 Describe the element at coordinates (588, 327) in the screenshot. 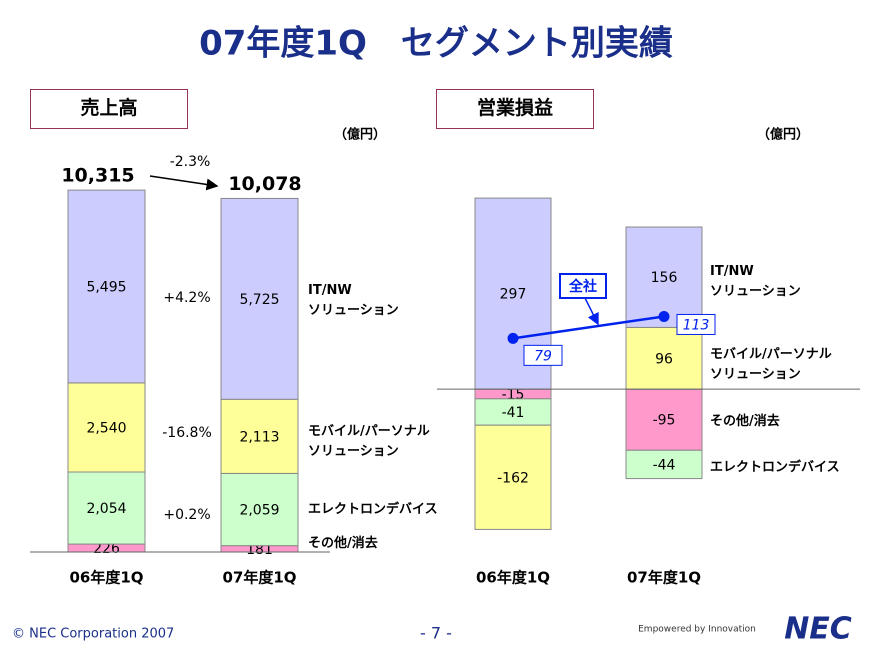

I see `total-line` at that location.